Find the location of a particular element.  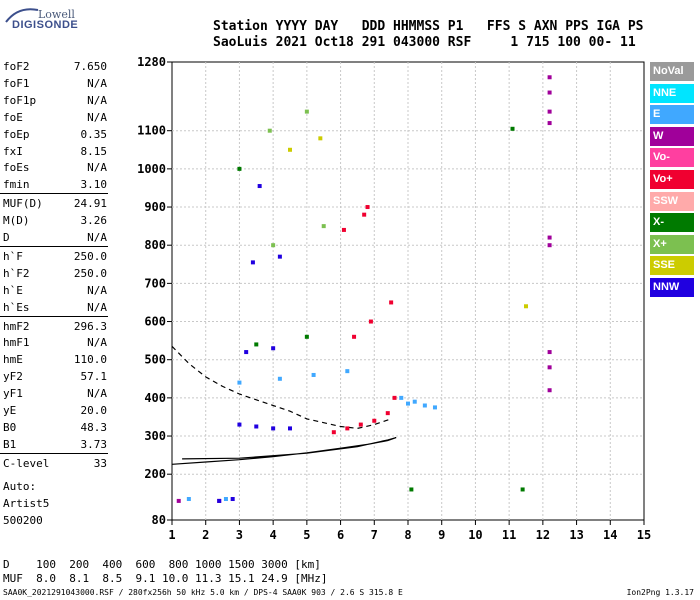

param-row: fxI 8.15 is located at coordinates (55, 152).